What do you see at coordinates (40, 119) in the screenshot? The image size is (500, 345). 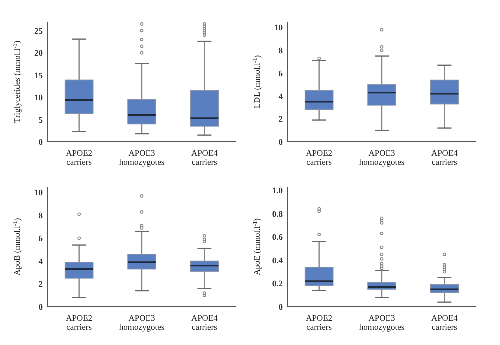 I see `y-tick-label: 5` at bounding box center [40, 119].